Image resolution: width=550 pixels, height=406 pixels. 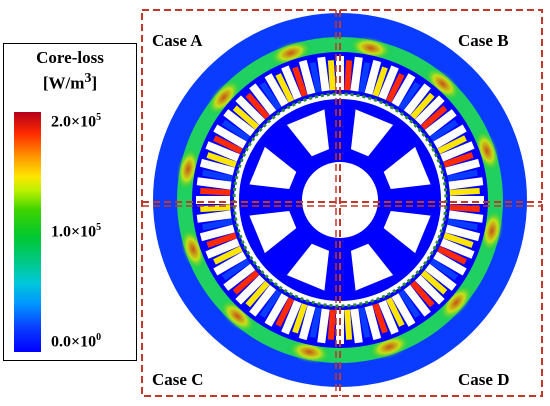 What do you see at coordinates (483, 379) in the screenshot?
I see `case-d-label: Case D` at bounding box center [483, 379].